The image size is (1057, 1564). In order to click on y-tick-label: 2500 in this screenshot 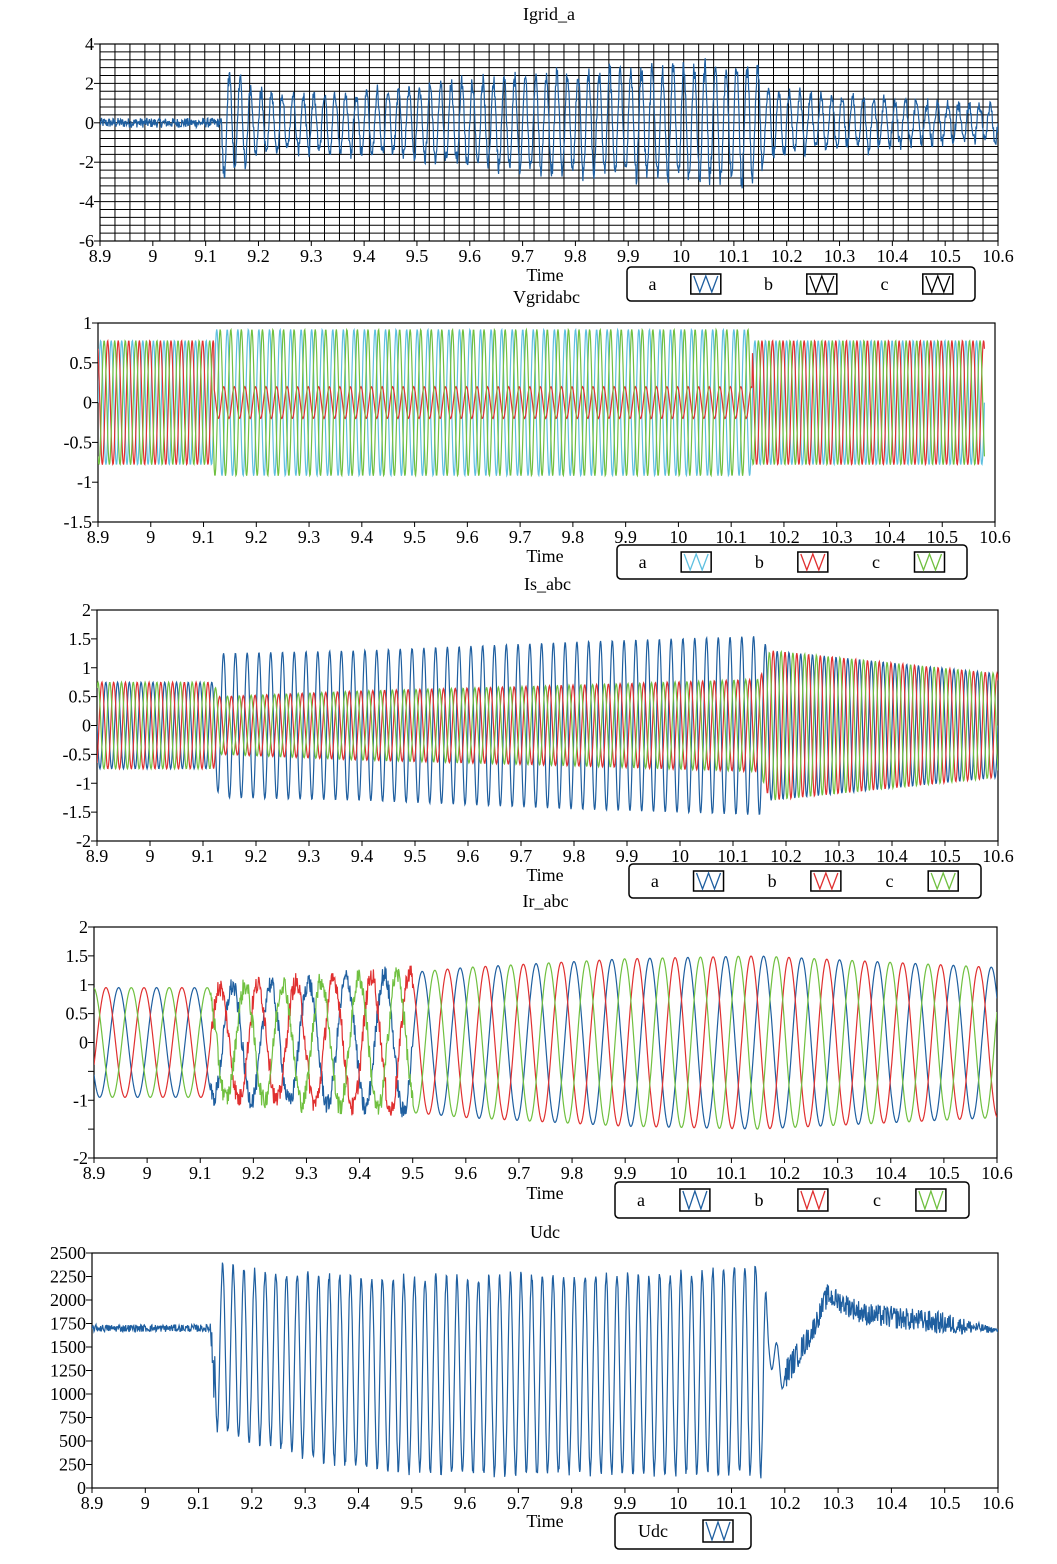, I will do `click(68, 1253)`.